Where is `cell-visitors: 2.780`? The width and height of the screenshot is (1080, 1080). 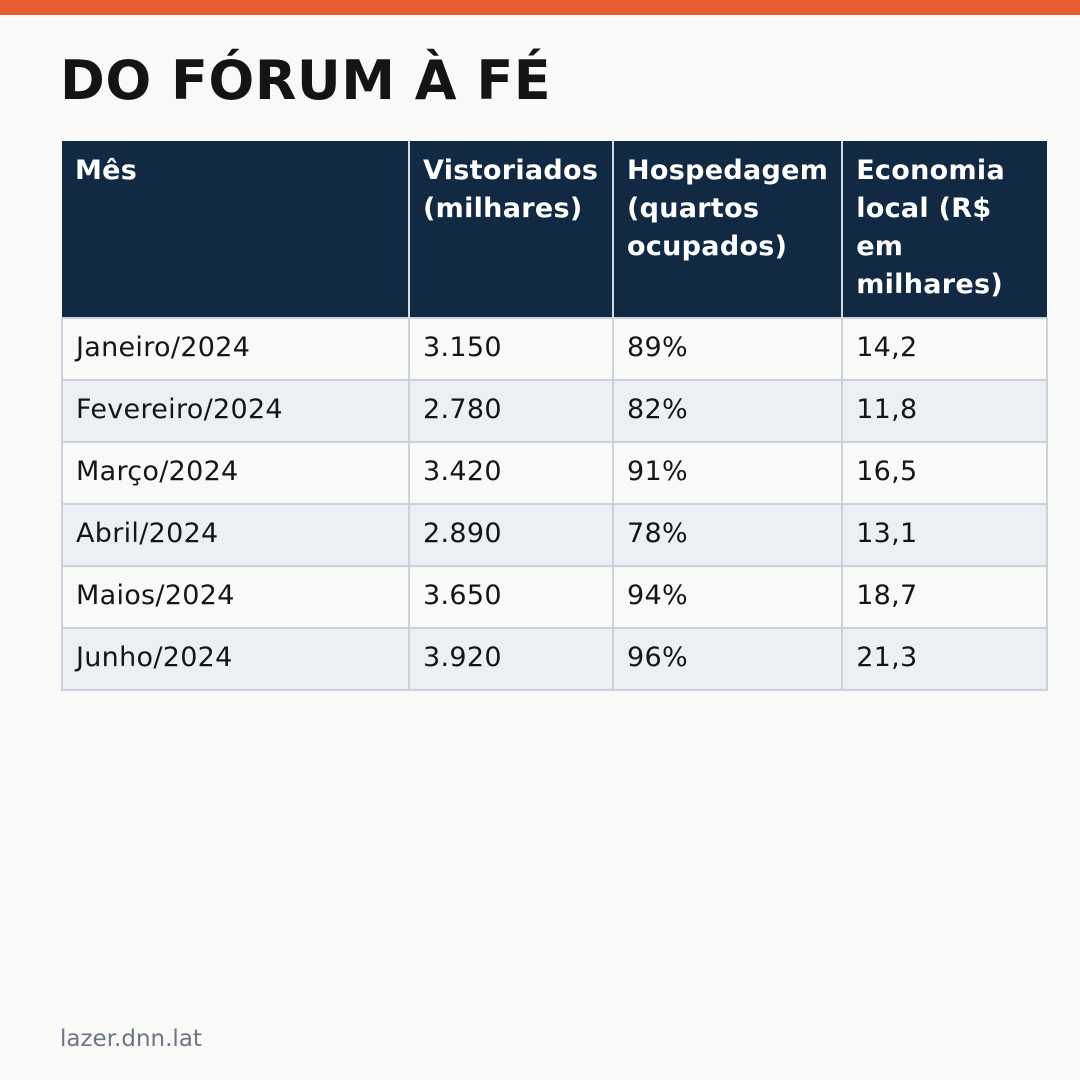
cell-visitors: 2.780 is located at coordinates (511, 411).